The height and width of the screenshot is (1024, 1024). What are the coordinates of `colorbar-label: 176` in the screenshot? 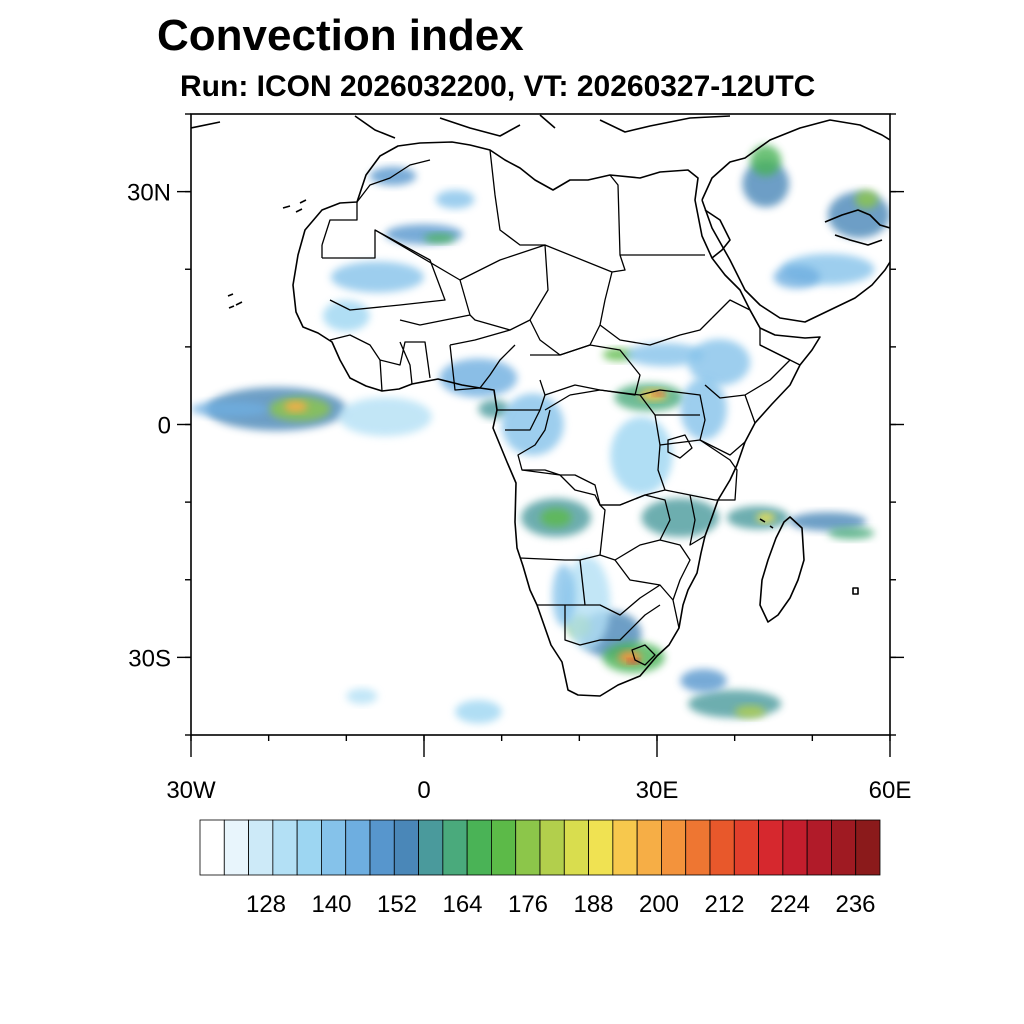 It's located at (528, 904).